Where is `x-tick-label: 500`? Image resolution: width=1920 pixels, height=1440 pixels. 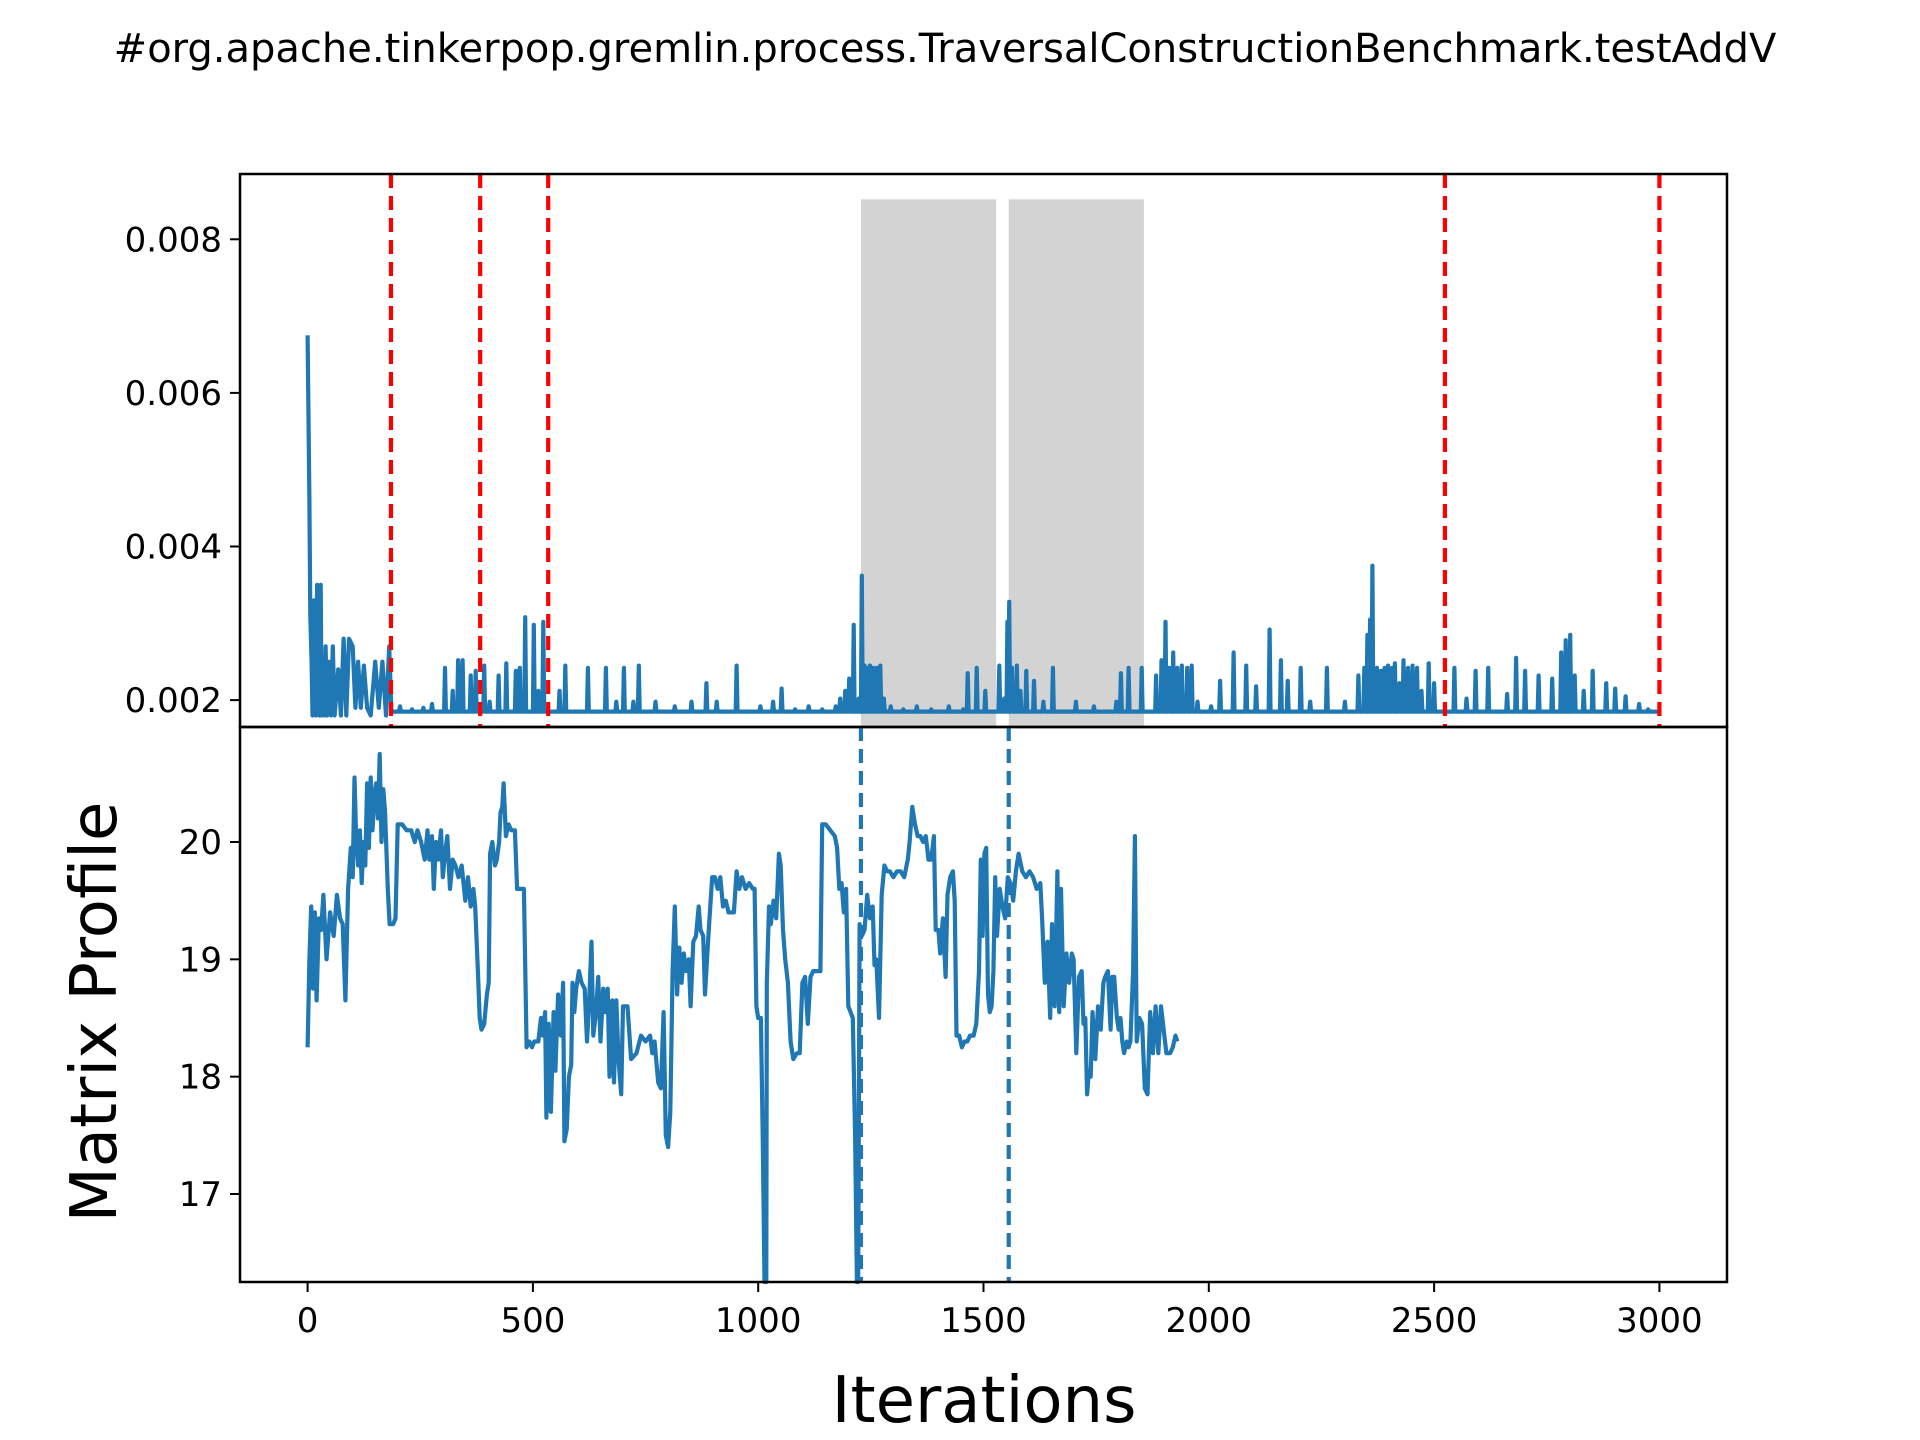 x-tick-label: 500 is located at coordinates (532, 1321).